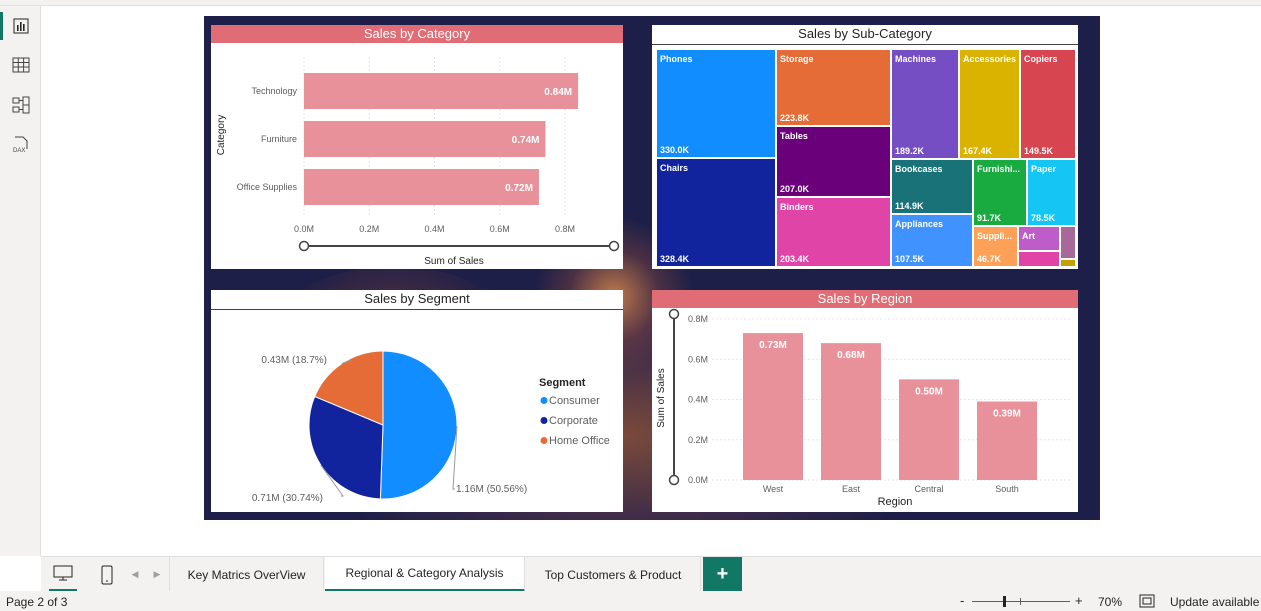 The height and width of the screenshot is (611, 1261). I want to click on zoom-slider-thumb, so click(1005, 601).